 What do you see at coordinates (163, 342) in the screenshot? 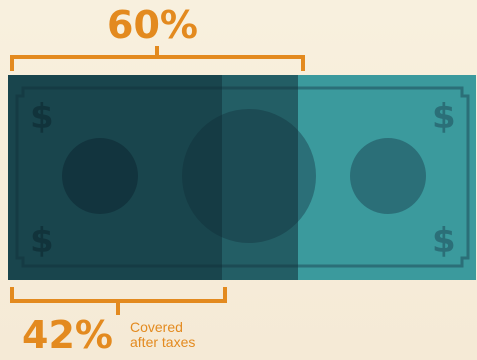
I see `caption-line-2: after taxes` at bounding box center [163, 342].